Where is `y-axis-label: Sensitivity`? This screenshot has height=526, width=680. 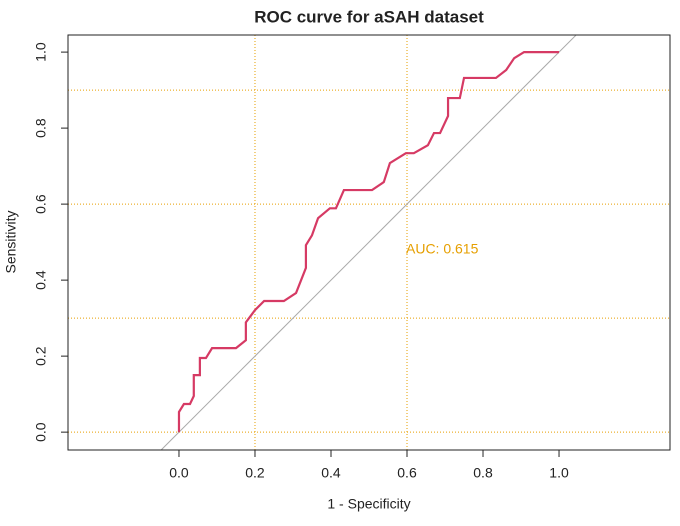
y-axis-label: Sensitivity is located at coordinates (11, 241).